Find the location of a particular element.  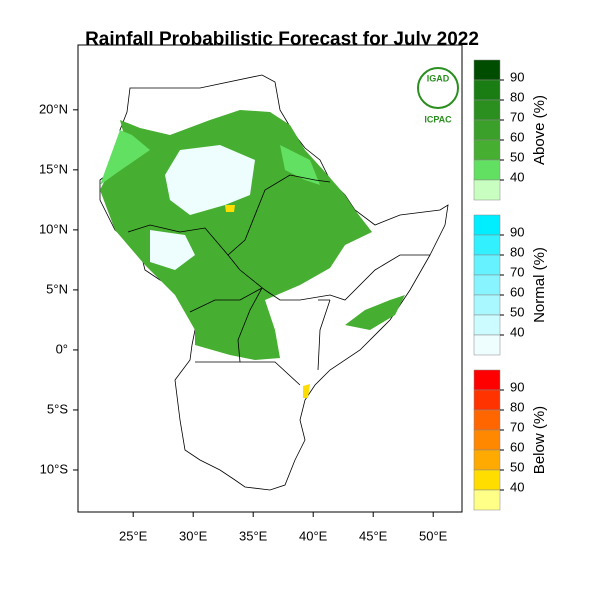

x-tick-label: 50°E is located at coordinates (433, 535).